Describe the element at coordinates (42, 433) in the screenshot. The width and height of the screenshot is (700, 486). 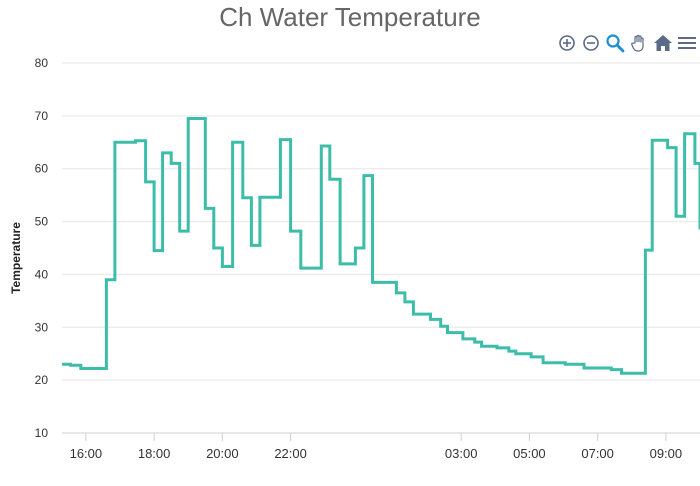
I see `y-tick-label: 10` at that location.